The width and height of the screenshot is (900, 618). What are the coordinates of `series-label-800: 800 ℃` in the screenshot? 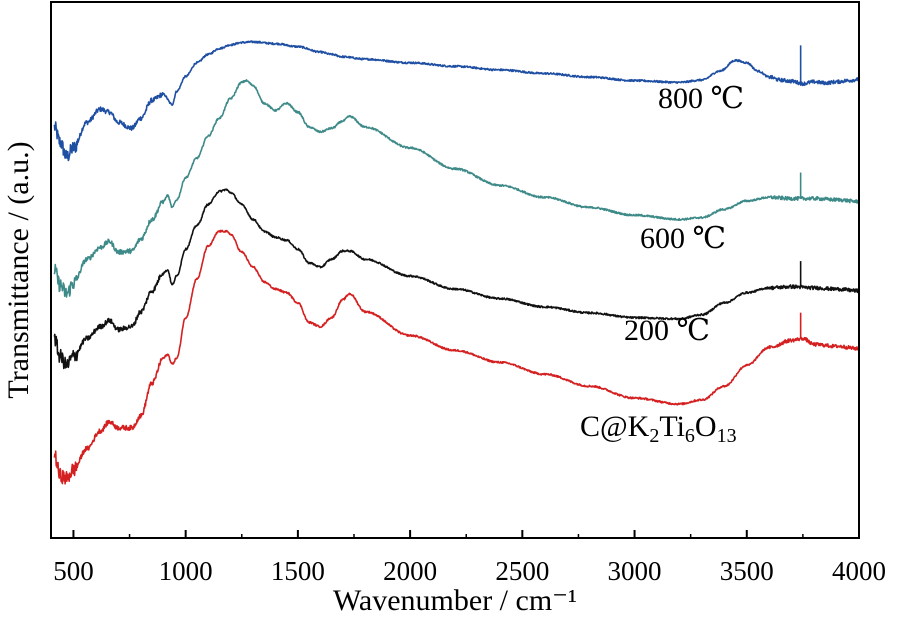 It's located at (701, 98).